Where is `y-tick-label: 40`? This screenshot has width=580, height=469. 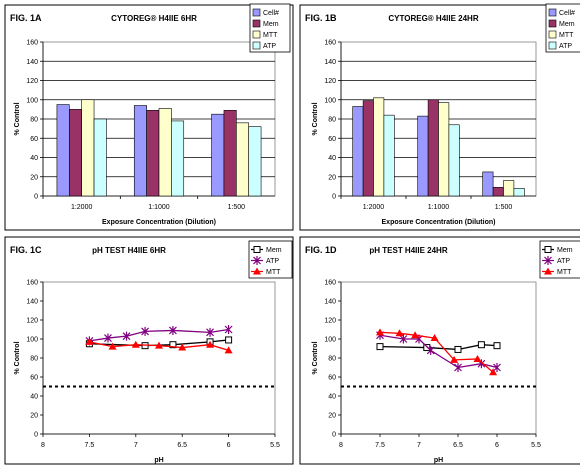 y-tick-label: 40 is located at coordinates (332, 397).